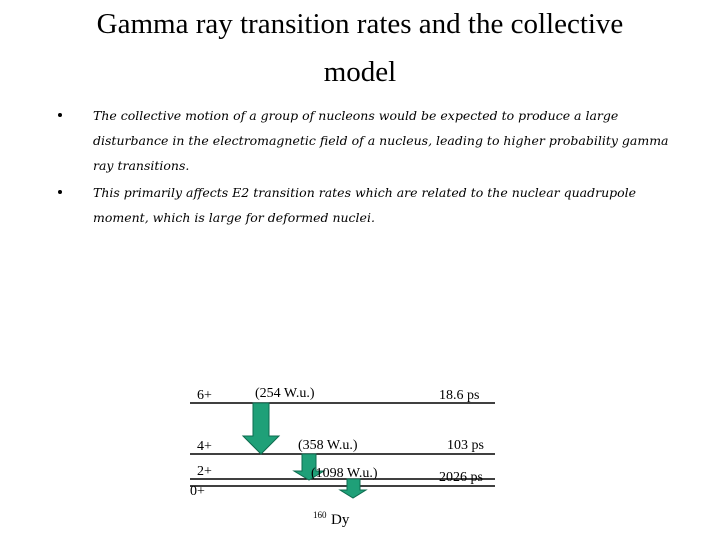 The image size is (720, 540). Describe the element at coordinates (328, 445) in the screenshot. I see `transition-rate-label: (358 W.u.)` at that location.